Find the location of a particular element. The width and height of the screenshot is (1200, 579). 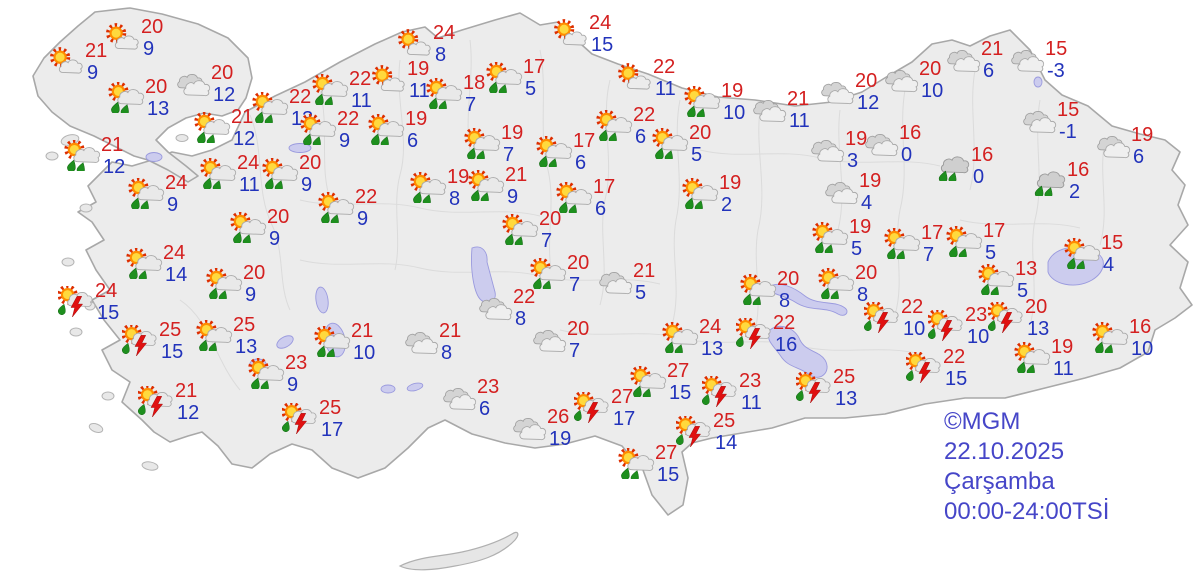

weather-station: 17 7 is located at coordinates (930, 253).